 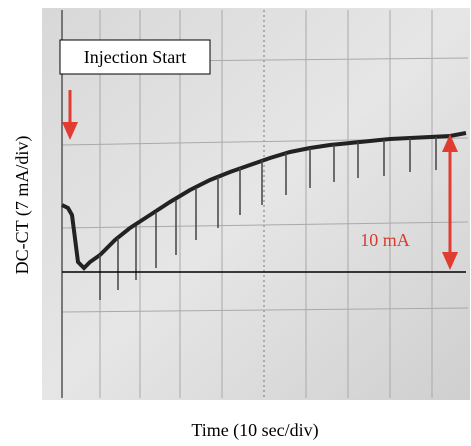 What do you see at coordinates (70, 115) in the screenshot?
I see `injection-arrow` at bounding box center [70, 115].